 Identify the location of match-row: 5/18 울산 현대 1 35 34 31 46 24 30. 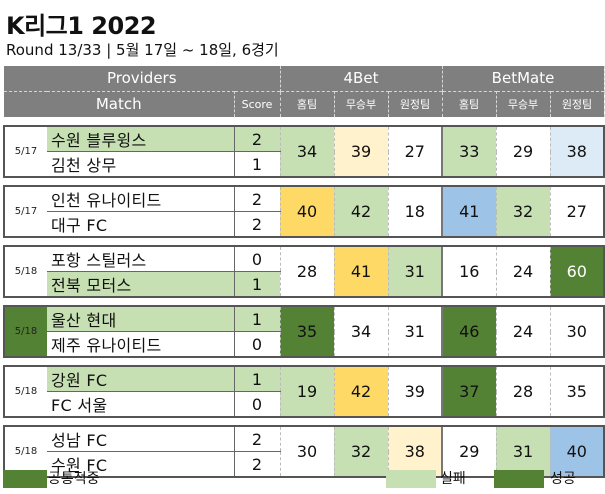
(304, 331).